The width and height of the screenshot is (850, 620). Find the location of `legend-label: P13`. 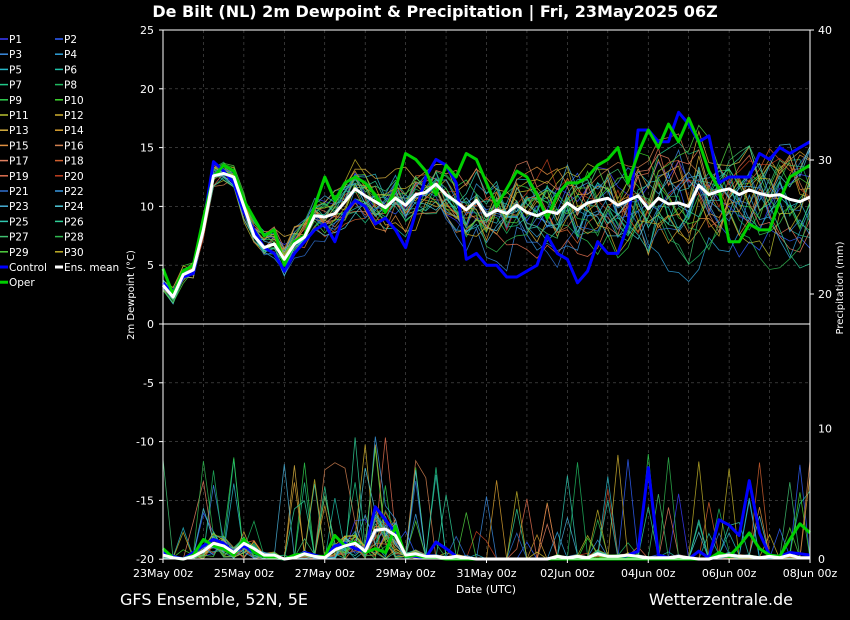

legend-label: P13 is located at coordinates (19, 131).